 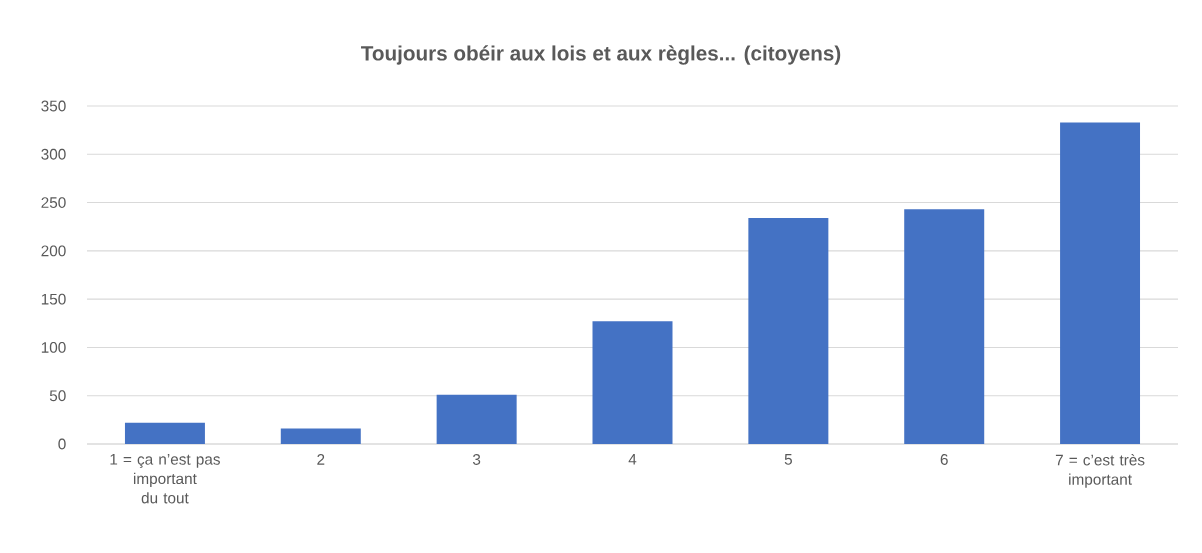 What do you see at coordinates (53, 106) in the screenshot?
I see `y-tick-label: 350` at bounding box center [53, 106].